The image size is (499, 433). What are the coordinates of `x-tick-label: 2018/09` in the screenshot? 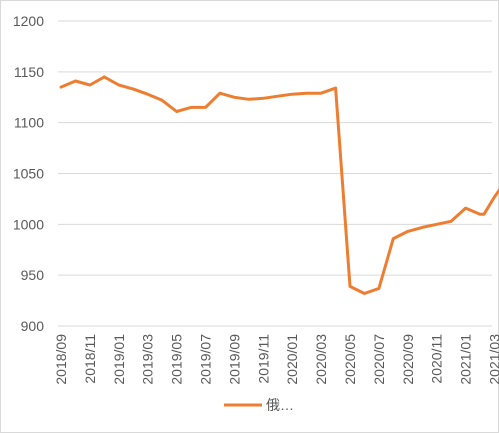 It's located at (61, 359).